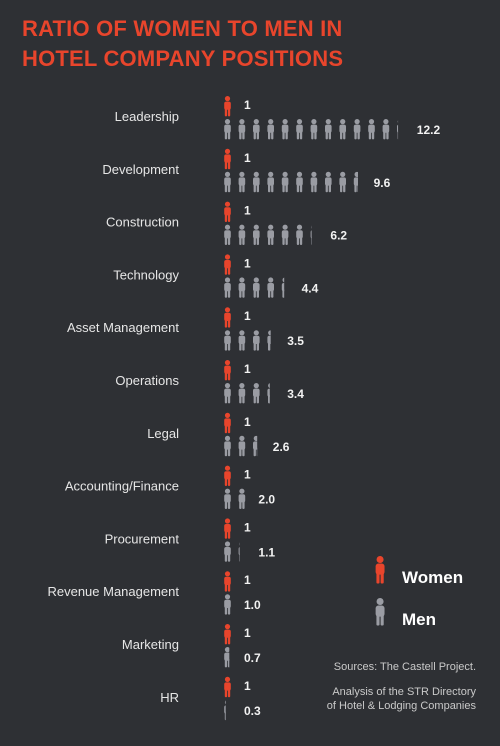 This screenshot has height=746, width=500. What do you see at coordinates (404, 692) in the screenshot?
I see `source-line-2: Analysis of the STR Directory` at bounding box center [404, 692].